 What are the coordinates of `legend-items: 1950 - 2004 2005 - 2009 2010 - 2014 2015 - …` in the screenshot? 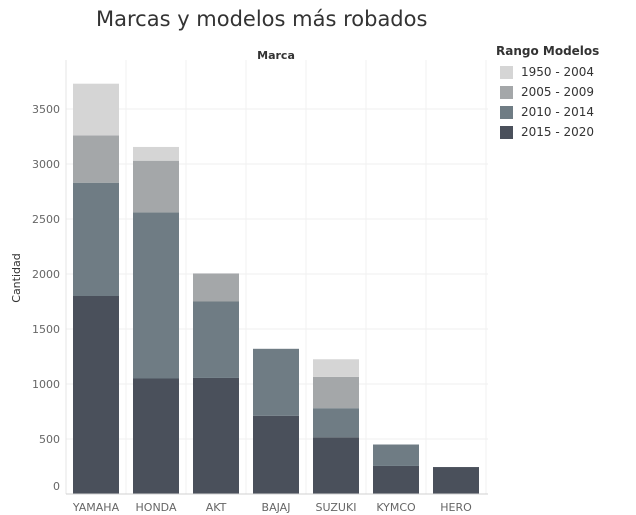 It's located at (547, 102).